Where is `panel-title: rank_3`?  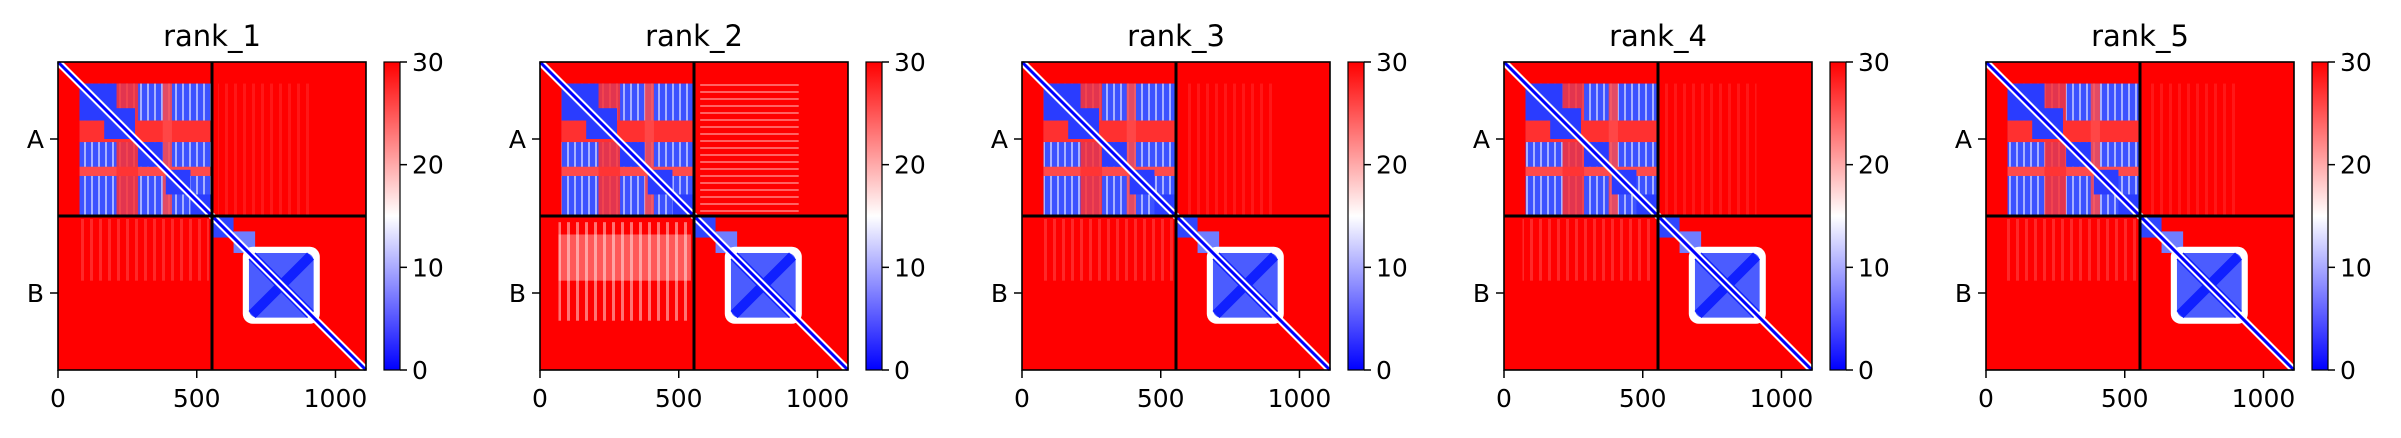
panel-title: rank_3 is located at coordinates (1176, 36).